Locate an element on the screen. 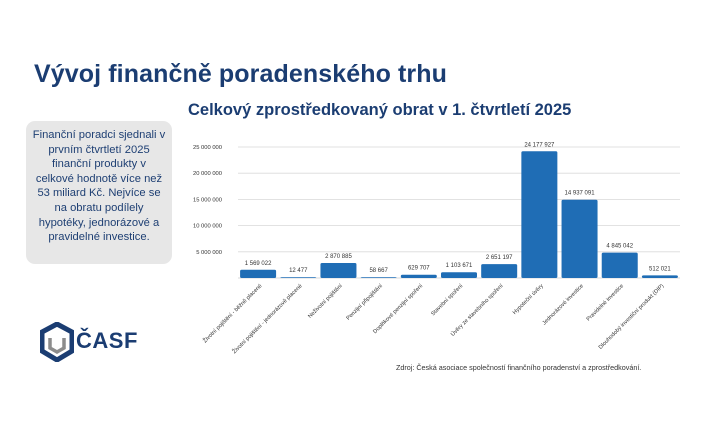  casf-logo: ČASF is located at coordinates (100, 343).